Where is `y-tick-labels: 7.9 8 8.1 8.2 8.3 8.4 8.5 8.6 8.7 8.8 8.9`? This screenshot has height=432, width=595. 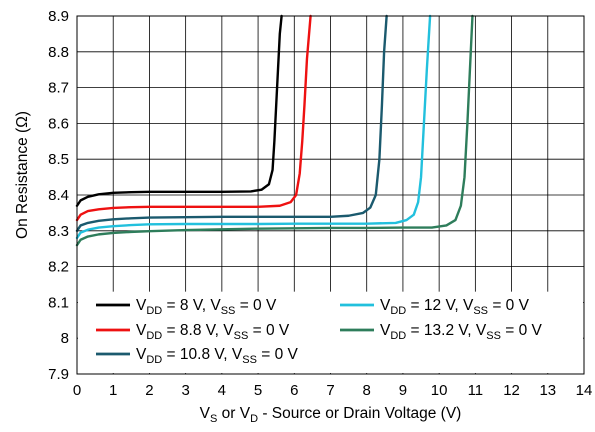
y-tick-labels: 7.9 8 8.1 8.2 8.3 8.4 8.5 8.6 8.7 8.8 8.9 is located at coordinates (58, 195).